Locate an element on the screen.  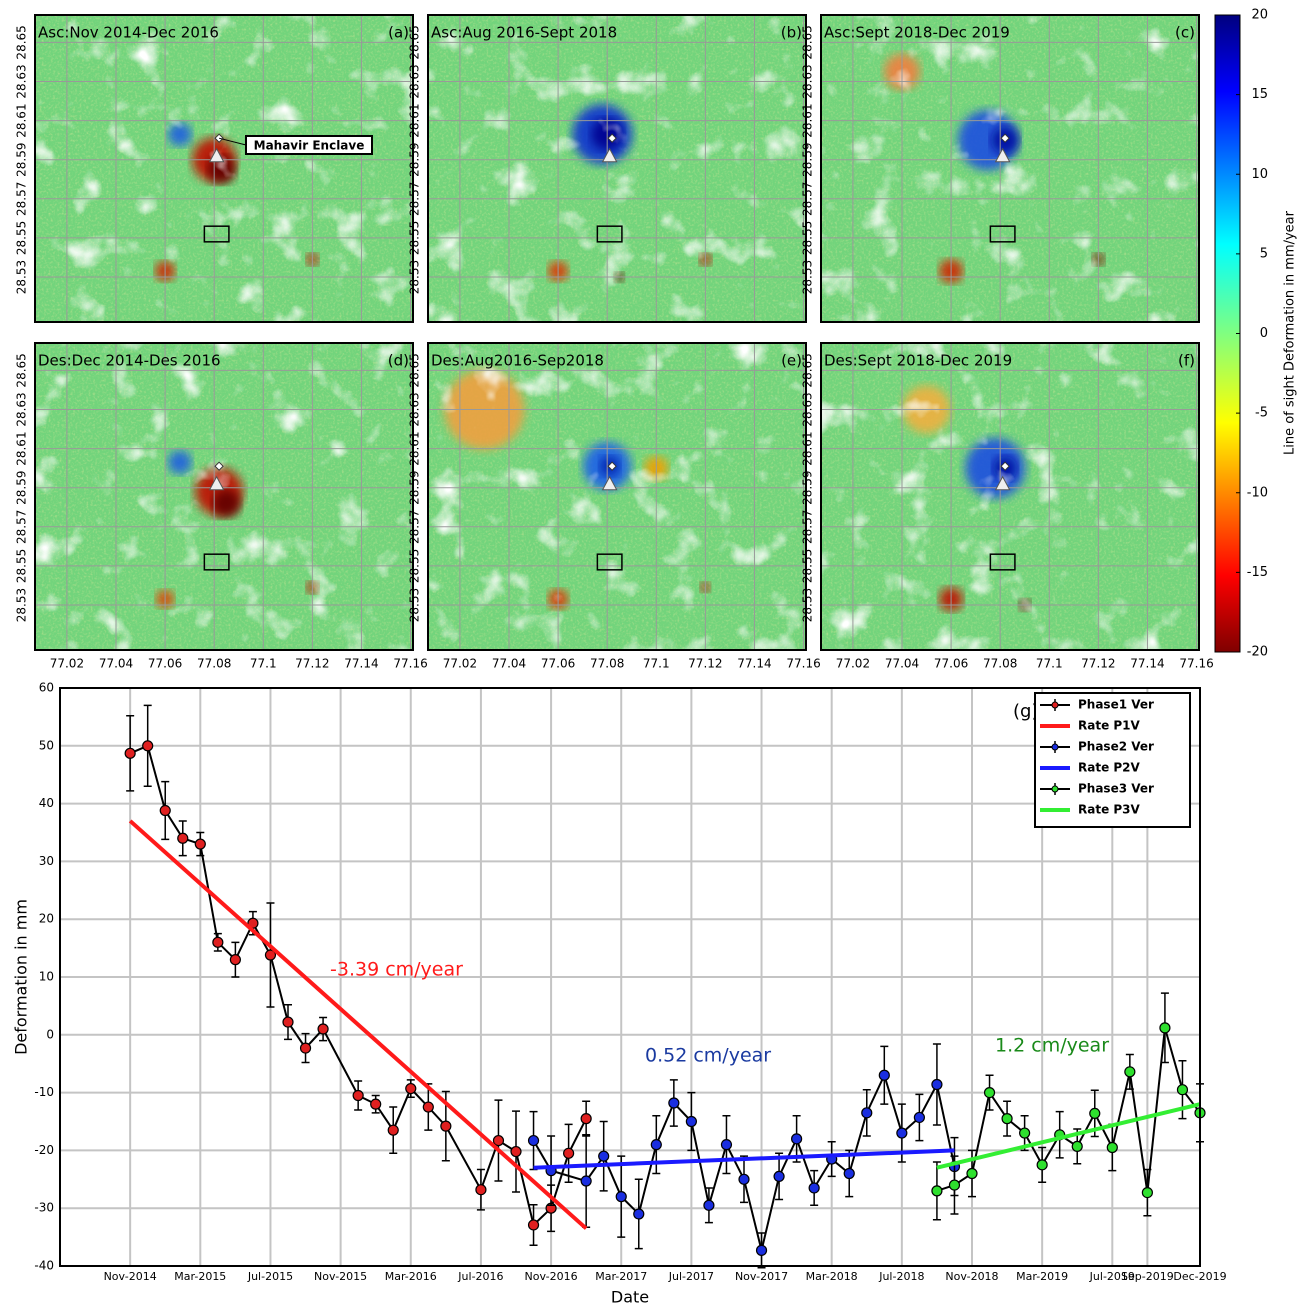
map-x-tick-label: 77.06 is located at coordinates (951, 664).